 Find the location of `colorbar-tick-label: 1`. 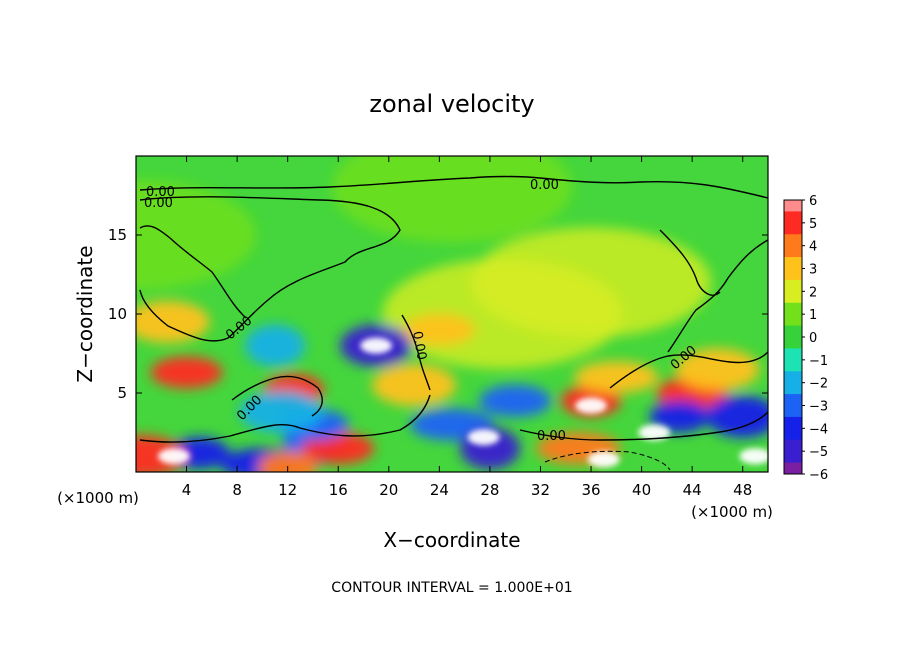

colorbar-tick-label: 1 is located at coordinates (813, 315).